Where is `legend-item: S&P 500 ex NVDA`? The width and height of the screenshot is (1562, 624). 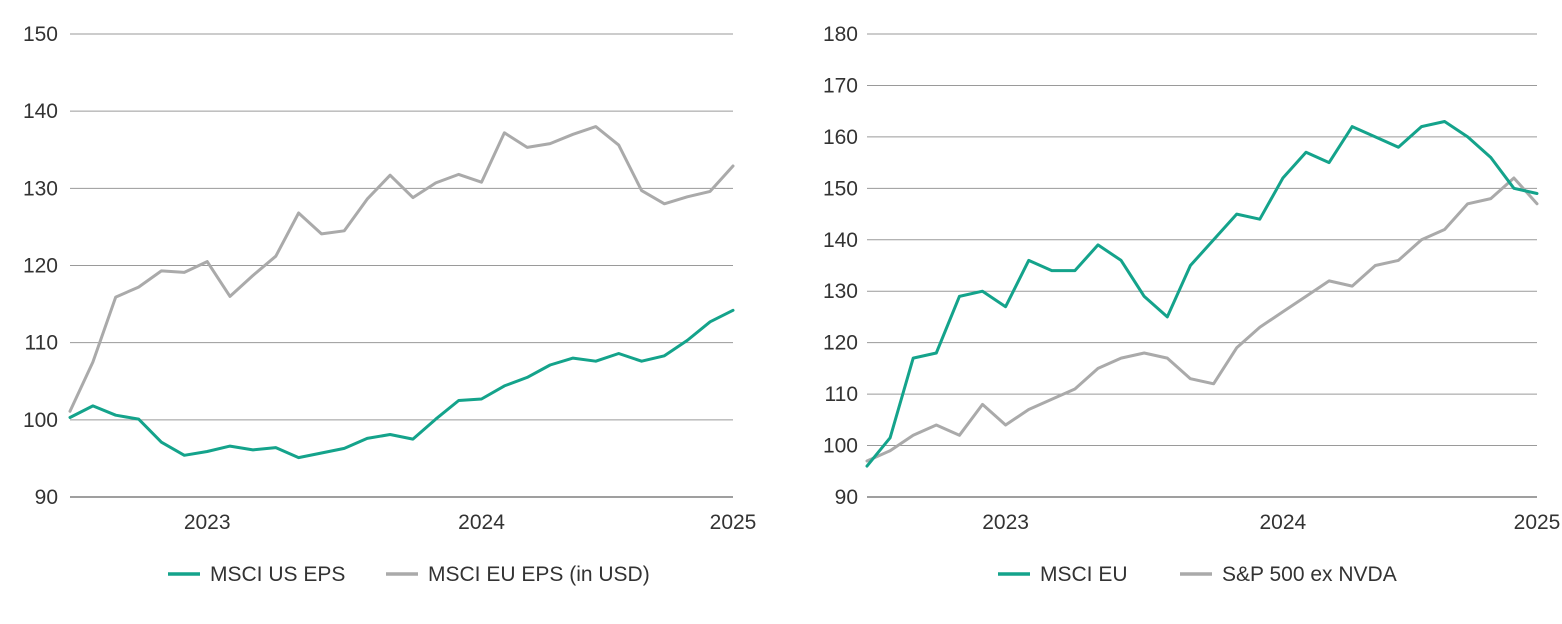
legend-item: S&P 500 ex NVDA is located at coordinates (1288, 574).